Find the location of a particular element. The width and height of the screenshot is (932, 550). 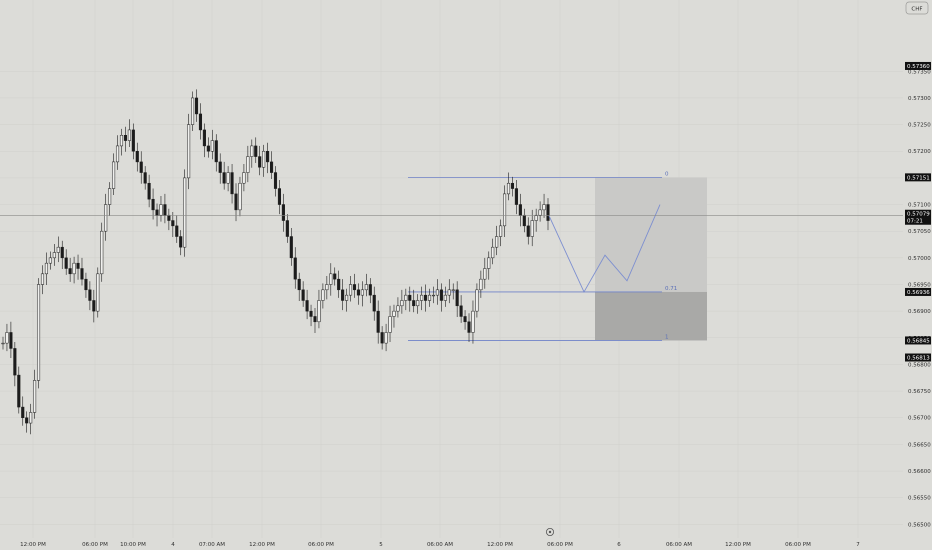

price-badge-label: 0.56845 is located at coordinates (918, 341).